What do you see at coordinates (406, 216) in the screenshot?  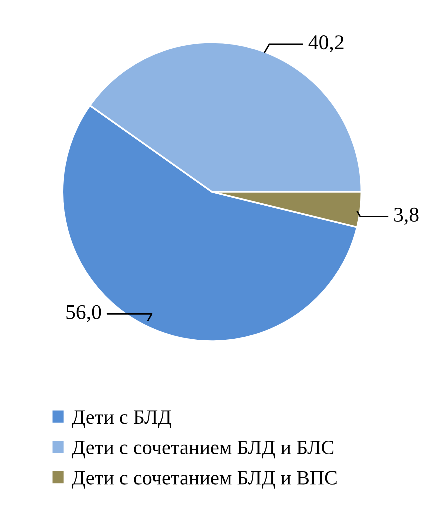 I see `data-label: 3,8` at bounding box center [406, 216].